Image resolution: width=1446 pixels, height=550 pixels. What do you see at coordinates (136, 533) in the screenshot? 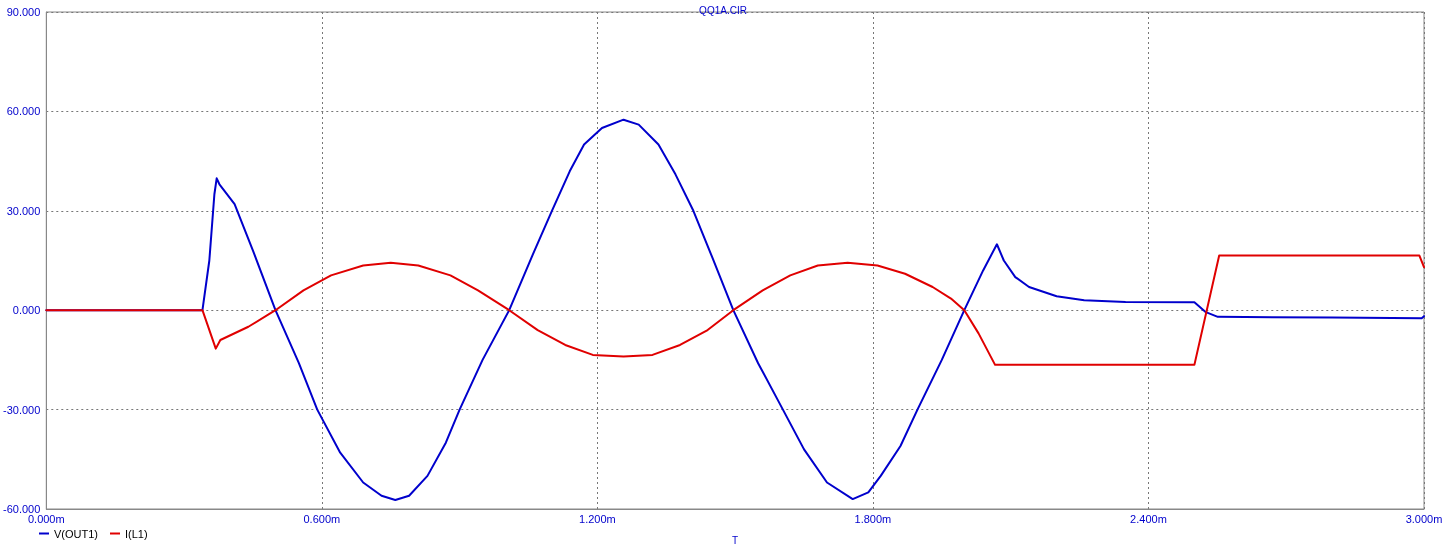
I see `legend-label: I(L1)` at bounding box center [136, 533].